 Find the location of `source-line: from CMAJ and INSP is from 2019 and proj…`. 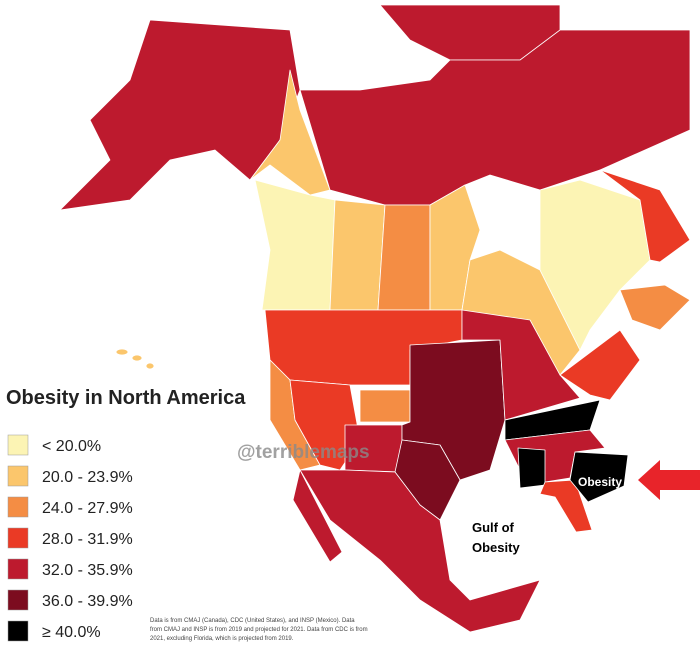

source-line: from CMAJ and INSP is from 2019 and proj… is located at coordinates (259, 630).